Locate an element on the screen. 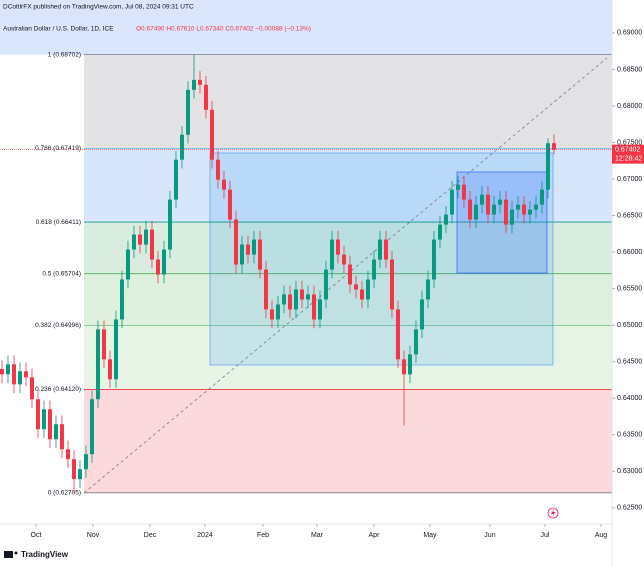 This screenshot has height=567, width=644. y-tick-label: 0.68000 is located at coordinates (629, 106).